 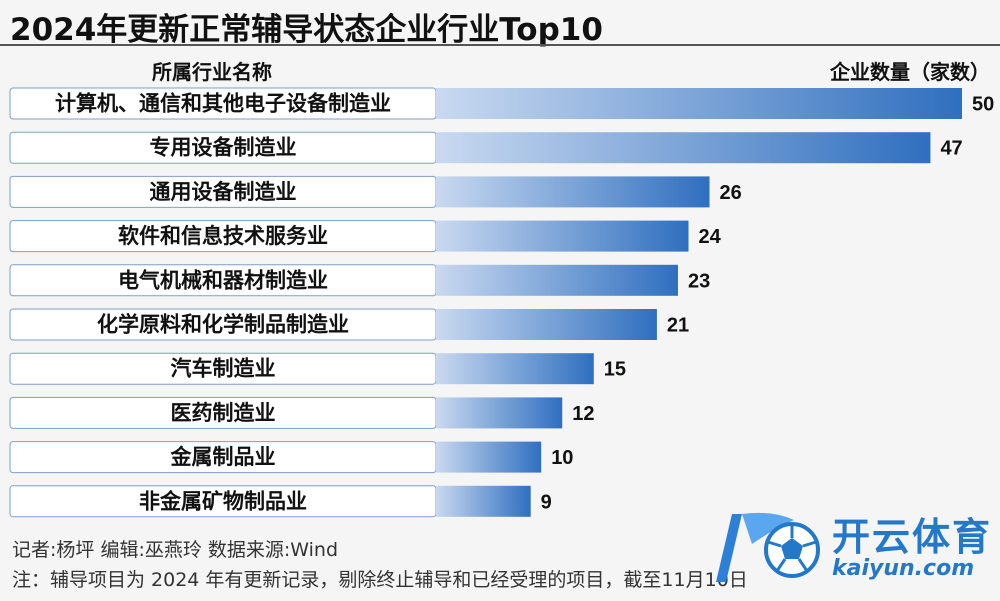 I want to click on soccer-ball-logo-icon, so click(x=768, y=547).